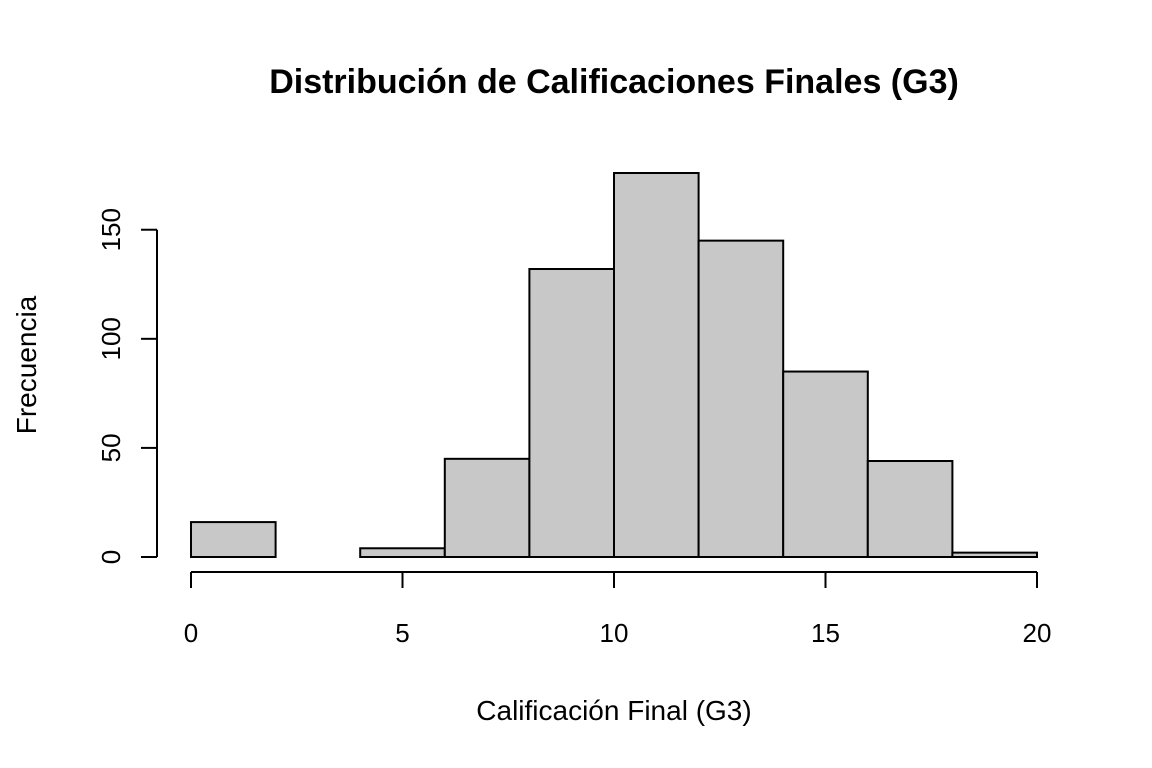  Describe the element at coordinates (191, 633) in the screenshot. I see `x-tick-label-0: 0` at that location.